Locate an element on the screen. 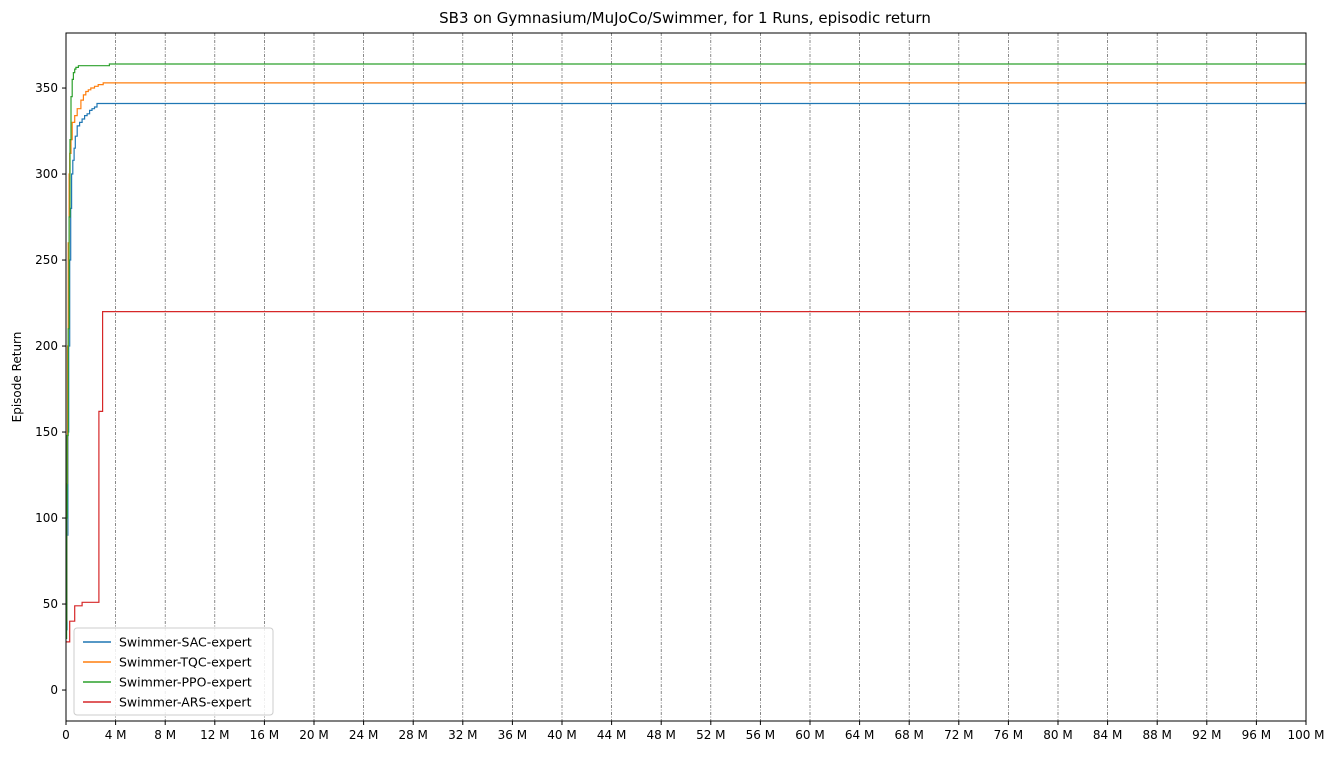  x-tick-label: 28 M is located at coordinates (412, 735).